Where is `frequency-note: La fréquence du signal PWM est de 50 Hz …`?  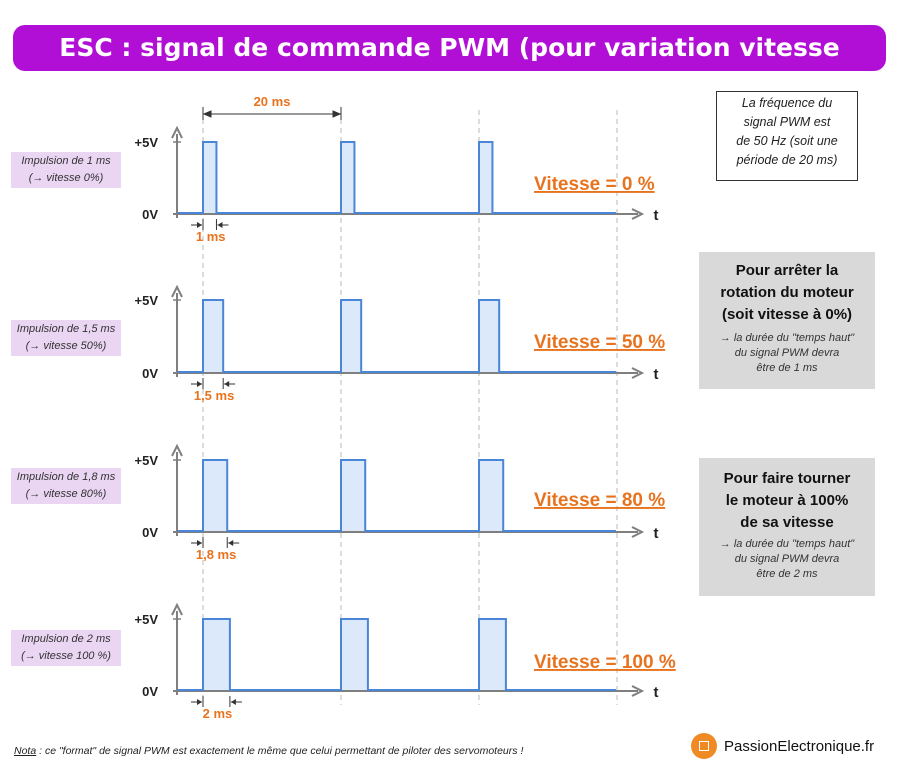
frequency-note: La fréquence du signal PWM est de 50 Hz … is located at coordinates (787, 136).